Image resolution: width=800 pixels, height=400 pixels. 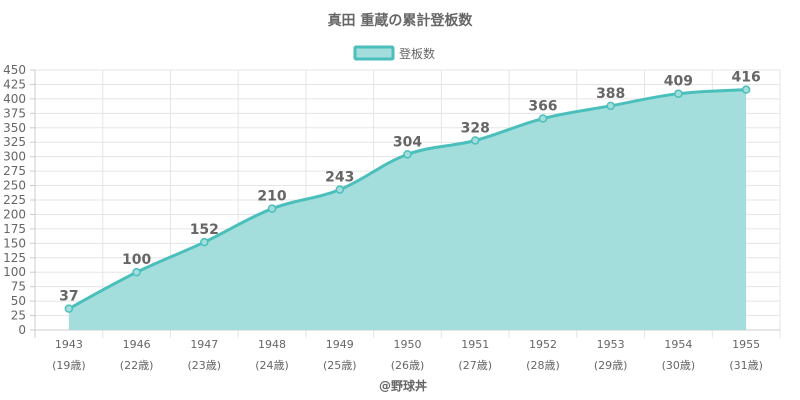 I want to click on x-tick-label-2: 1947, so click(x=204, y=344).